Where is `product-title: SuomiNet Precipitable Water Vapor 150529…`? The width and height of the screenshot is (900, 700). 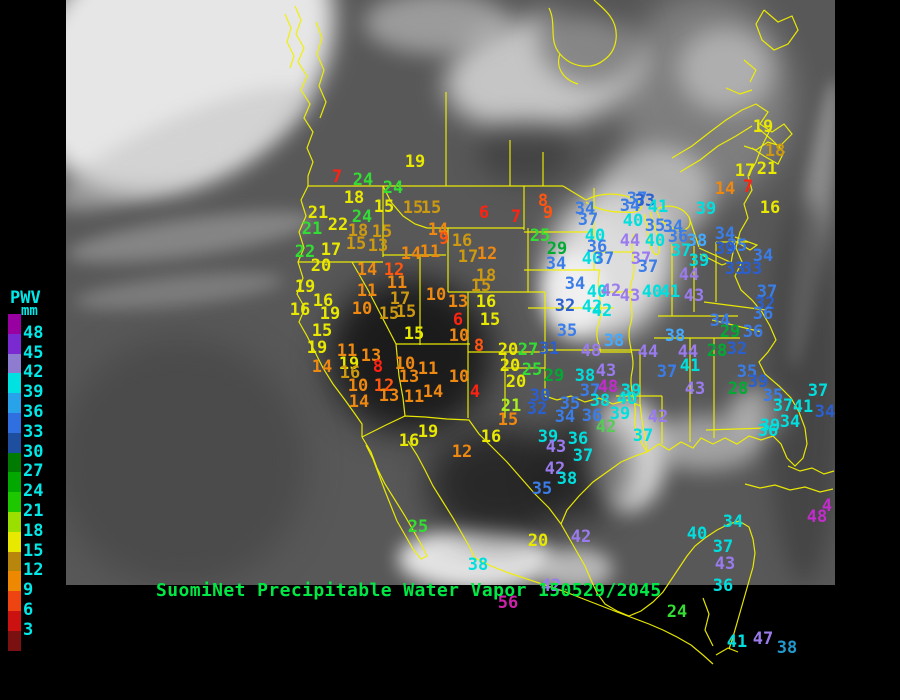 product-title: SuomiNet Precipitable Water Vapor 150529… is located at coordinates (409, 590).